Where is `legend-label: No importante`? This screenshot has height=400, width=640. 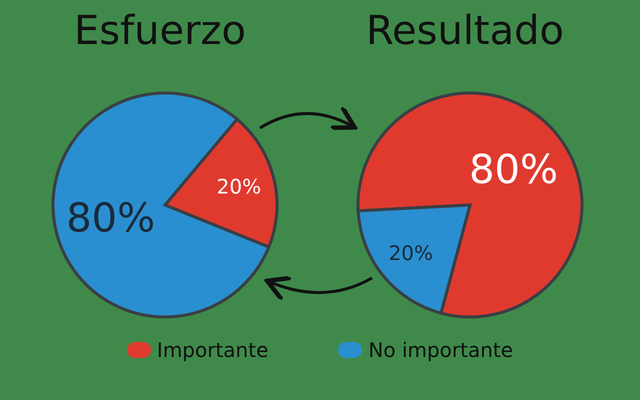 legend-label: No importante is located at coordinates (441, 350).